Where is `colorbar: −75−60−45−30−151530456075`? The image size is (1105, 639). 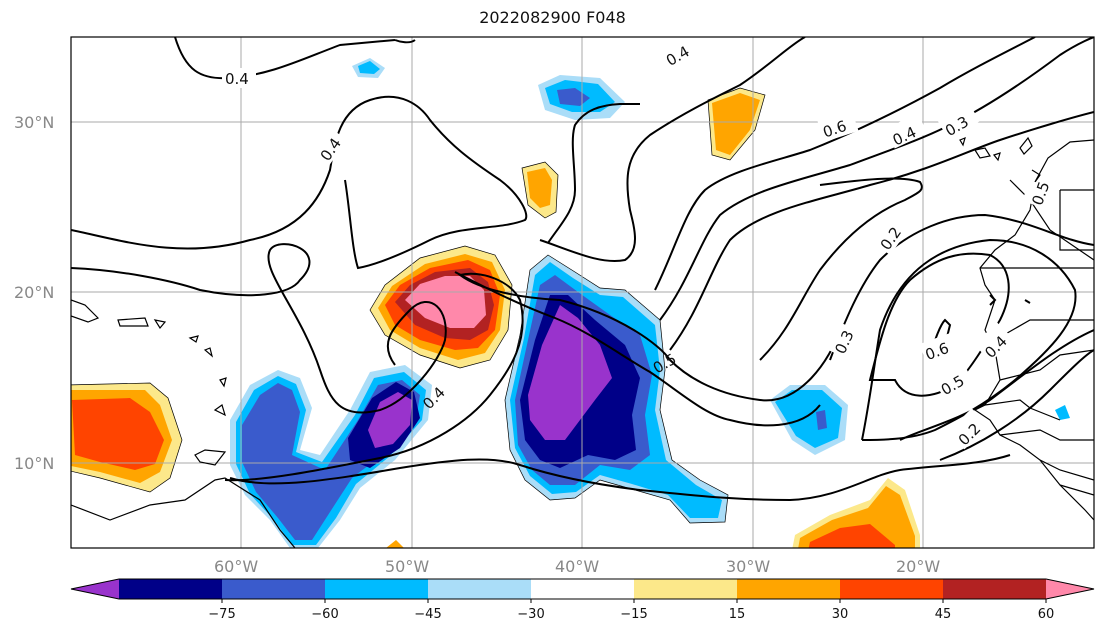
colorbar: −75−60−45−30−151530456075 is located at coordinates (582, 600).